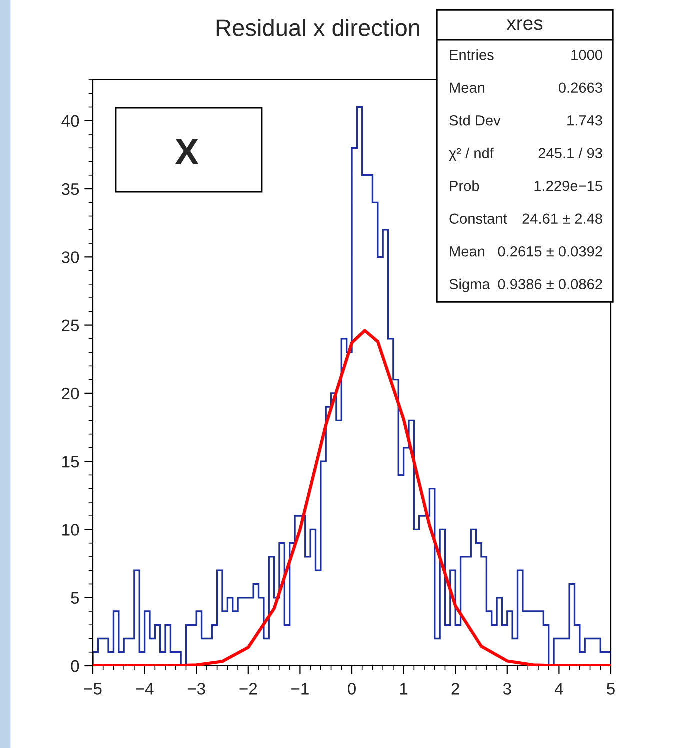 Image resolution: width=697 pixels, height=748 pixels. What do you see at coordinates (472, 55) in the screenshot?
I see `text: Entries` at bounding box center [472, 55].